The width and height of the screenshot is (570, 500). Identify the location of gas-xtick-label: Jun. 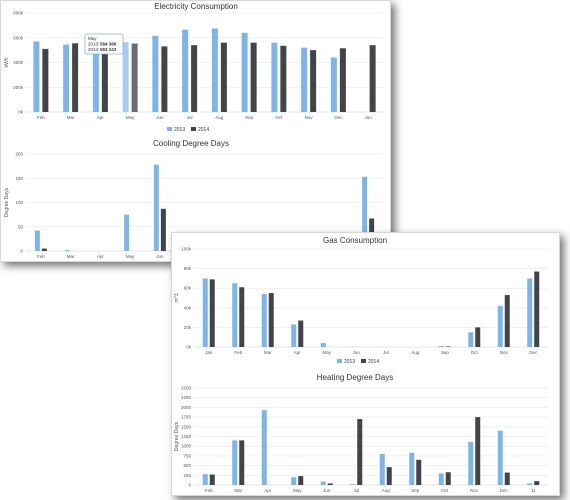
(357, 352).